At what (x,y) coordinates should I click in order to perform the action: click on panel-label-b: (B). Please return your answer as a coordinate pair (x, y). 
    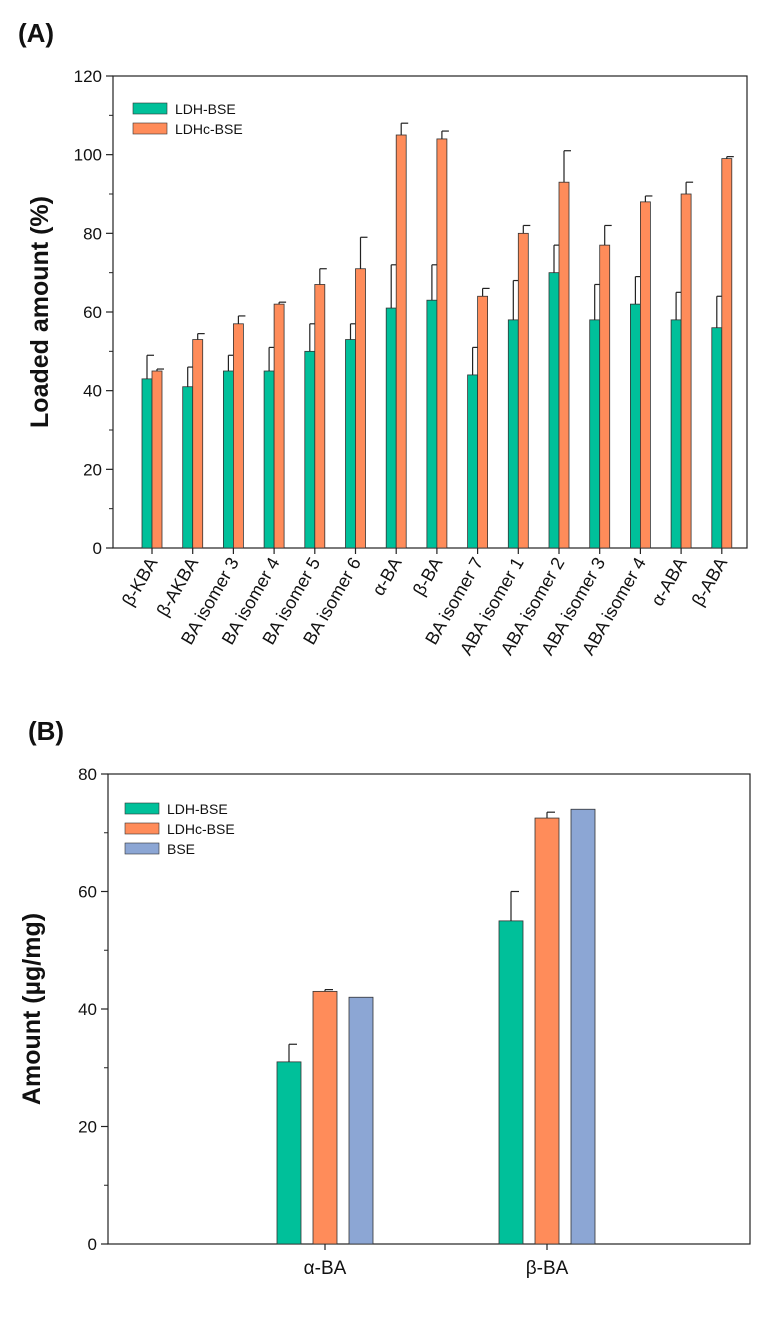
    Looking at the image, I should click on (46, 731).